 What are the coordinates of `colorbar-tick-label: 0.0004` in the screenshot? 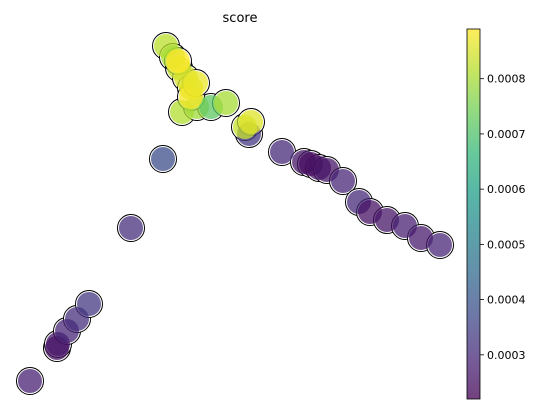 It's located at (506, 300).